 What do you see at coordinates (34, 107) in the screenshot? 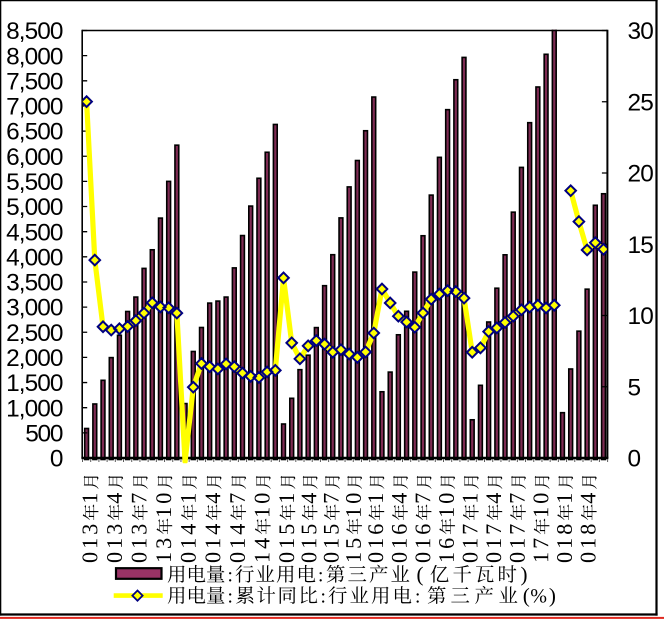
I see `svg-text: 7,000` at bounding box center [34, 107].